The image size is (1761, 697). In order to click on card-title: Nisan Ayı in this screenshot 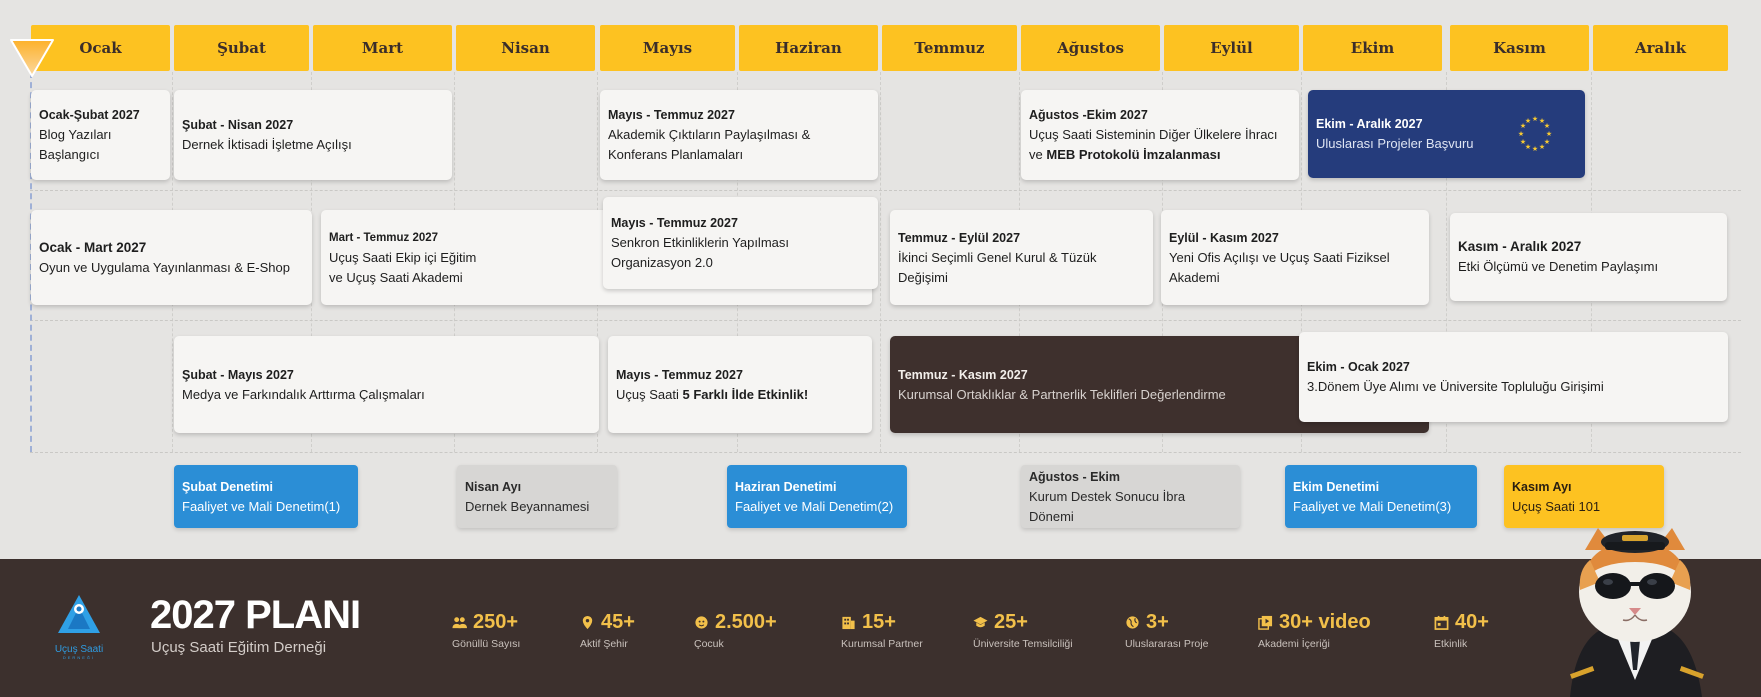, I will do `click(493, 486)`.